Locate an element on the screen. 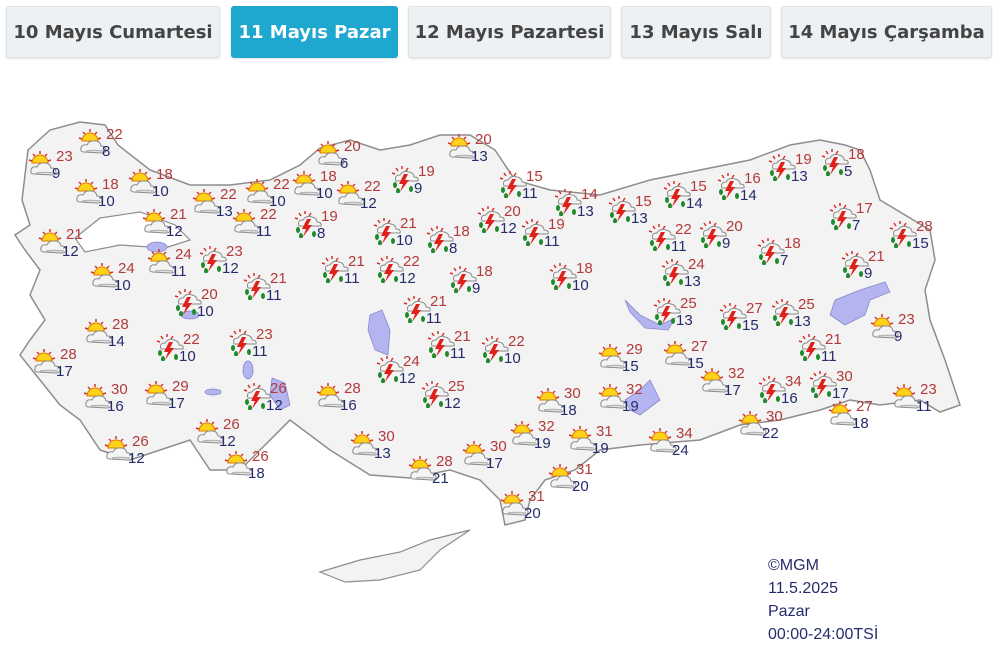 The width and height of the screenshot is (1000, 646). low-temp: 15 is located at coordinates (920, 243).